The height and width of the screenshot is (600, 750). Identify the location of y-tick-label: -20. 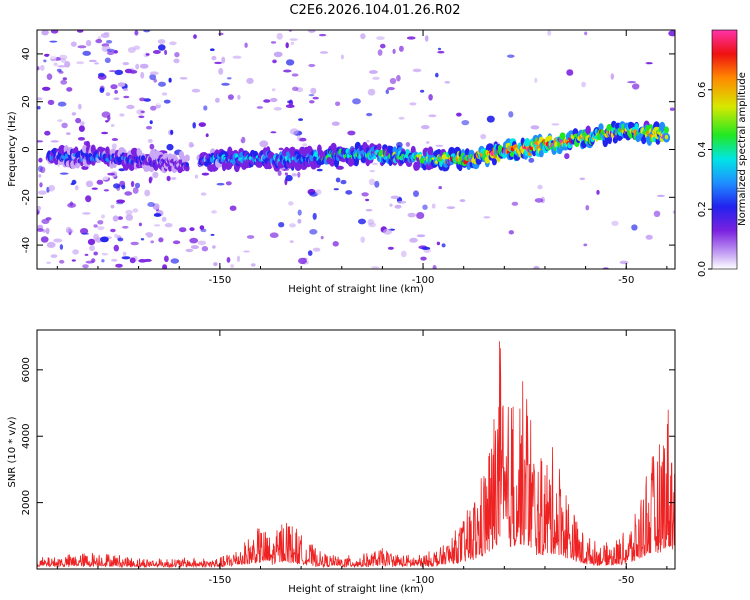
(26, 197).